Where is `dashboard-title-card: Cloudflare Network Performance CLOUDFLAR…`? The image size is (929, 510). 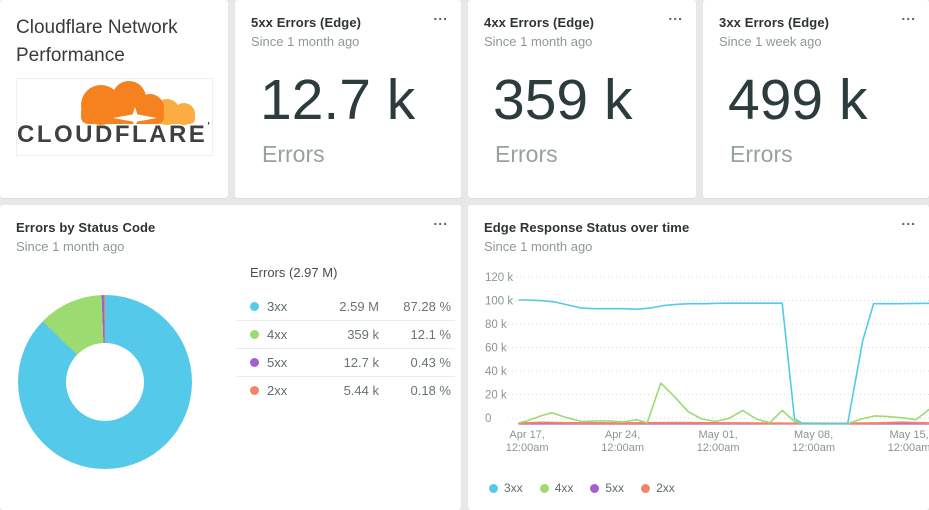 dashboard-title-card: Cloudflare Network Performance CLOUDFLAR… is located at coordinates (114, 99).